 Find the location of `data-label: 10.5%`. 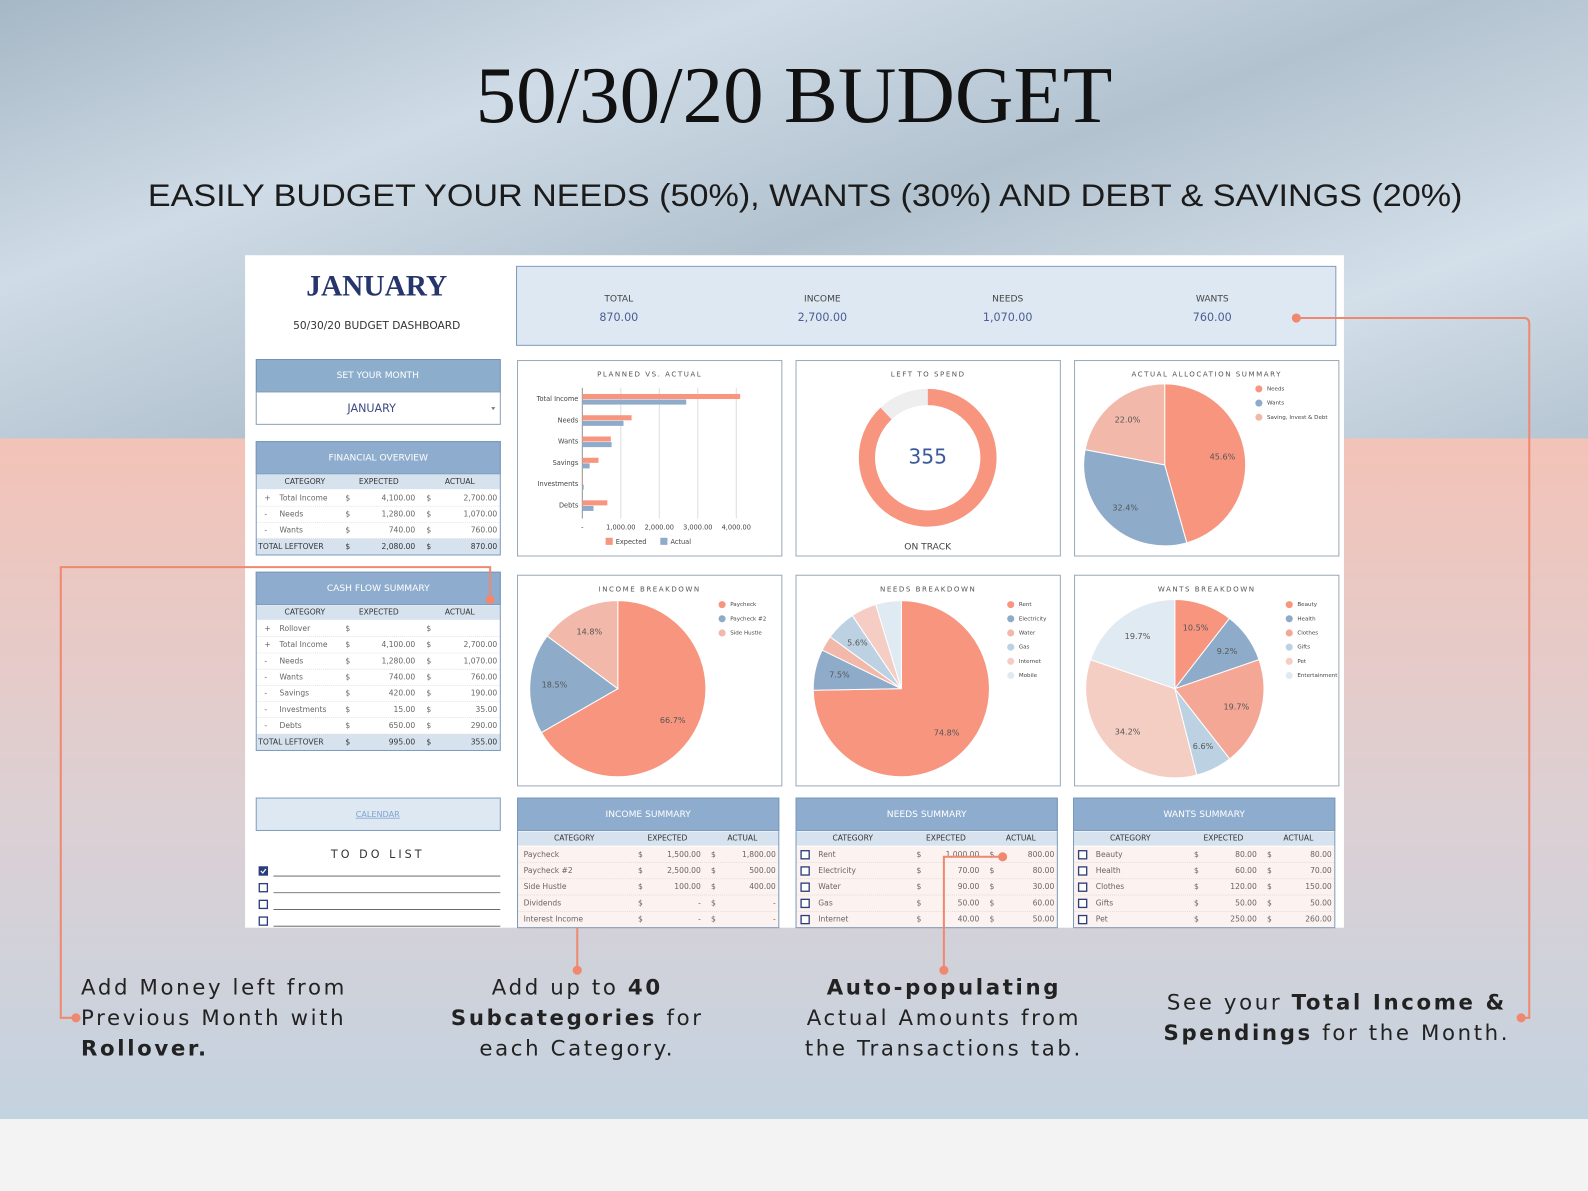

data-label: 10.5% is located at coordinates (1196, 627).